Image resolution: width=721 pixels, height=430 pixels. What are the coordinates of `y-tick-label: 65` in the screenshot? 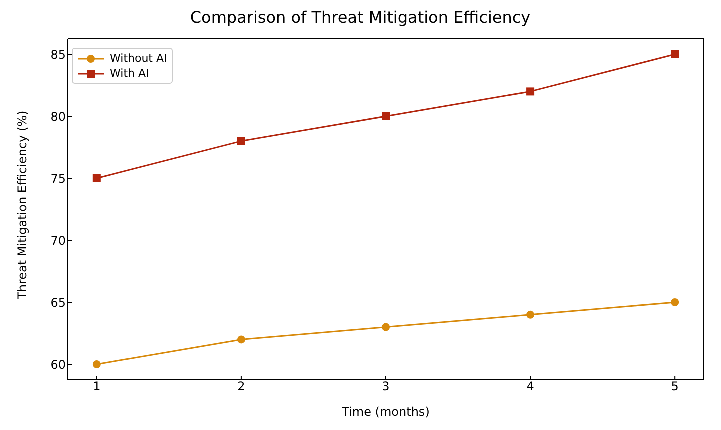 It's located at (58, 303).